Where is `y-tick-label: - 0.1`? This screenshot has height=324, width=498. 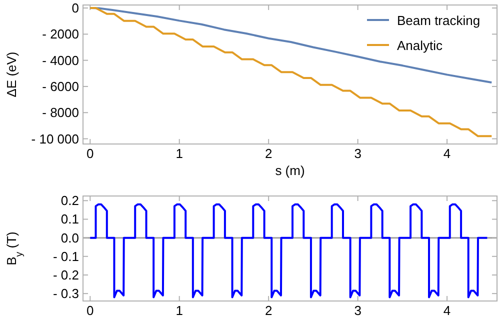
y-tick-label: - 0.1 is located at coordinates (65, 256).